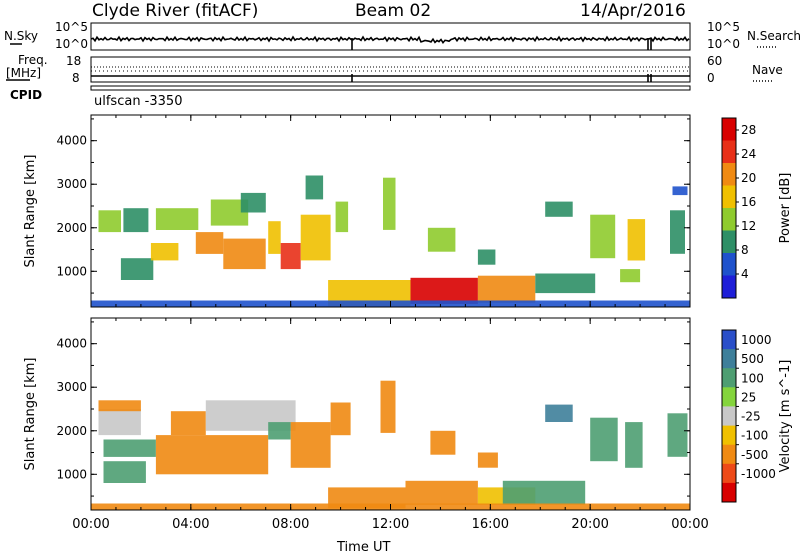  Describe the element at coordinates (71, 184) in the screenshot. I see `power-panel-ytick-label-2: 3000` at that location.